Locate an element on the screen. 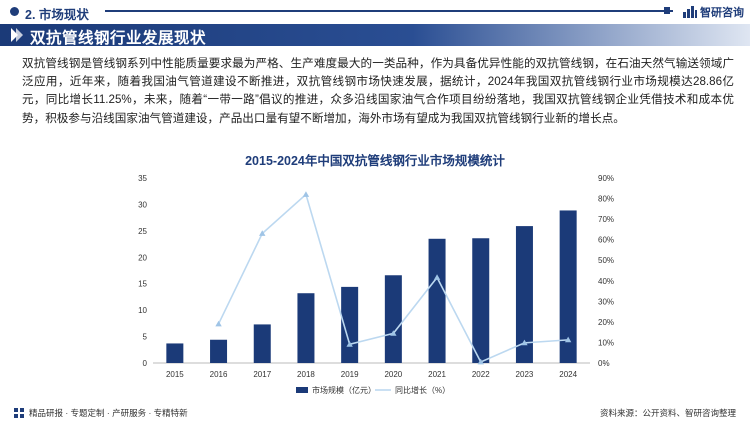 The width and height of the screenshot is (750, 421). x-tick-label: 2021 is located at coordinates (437, 374).